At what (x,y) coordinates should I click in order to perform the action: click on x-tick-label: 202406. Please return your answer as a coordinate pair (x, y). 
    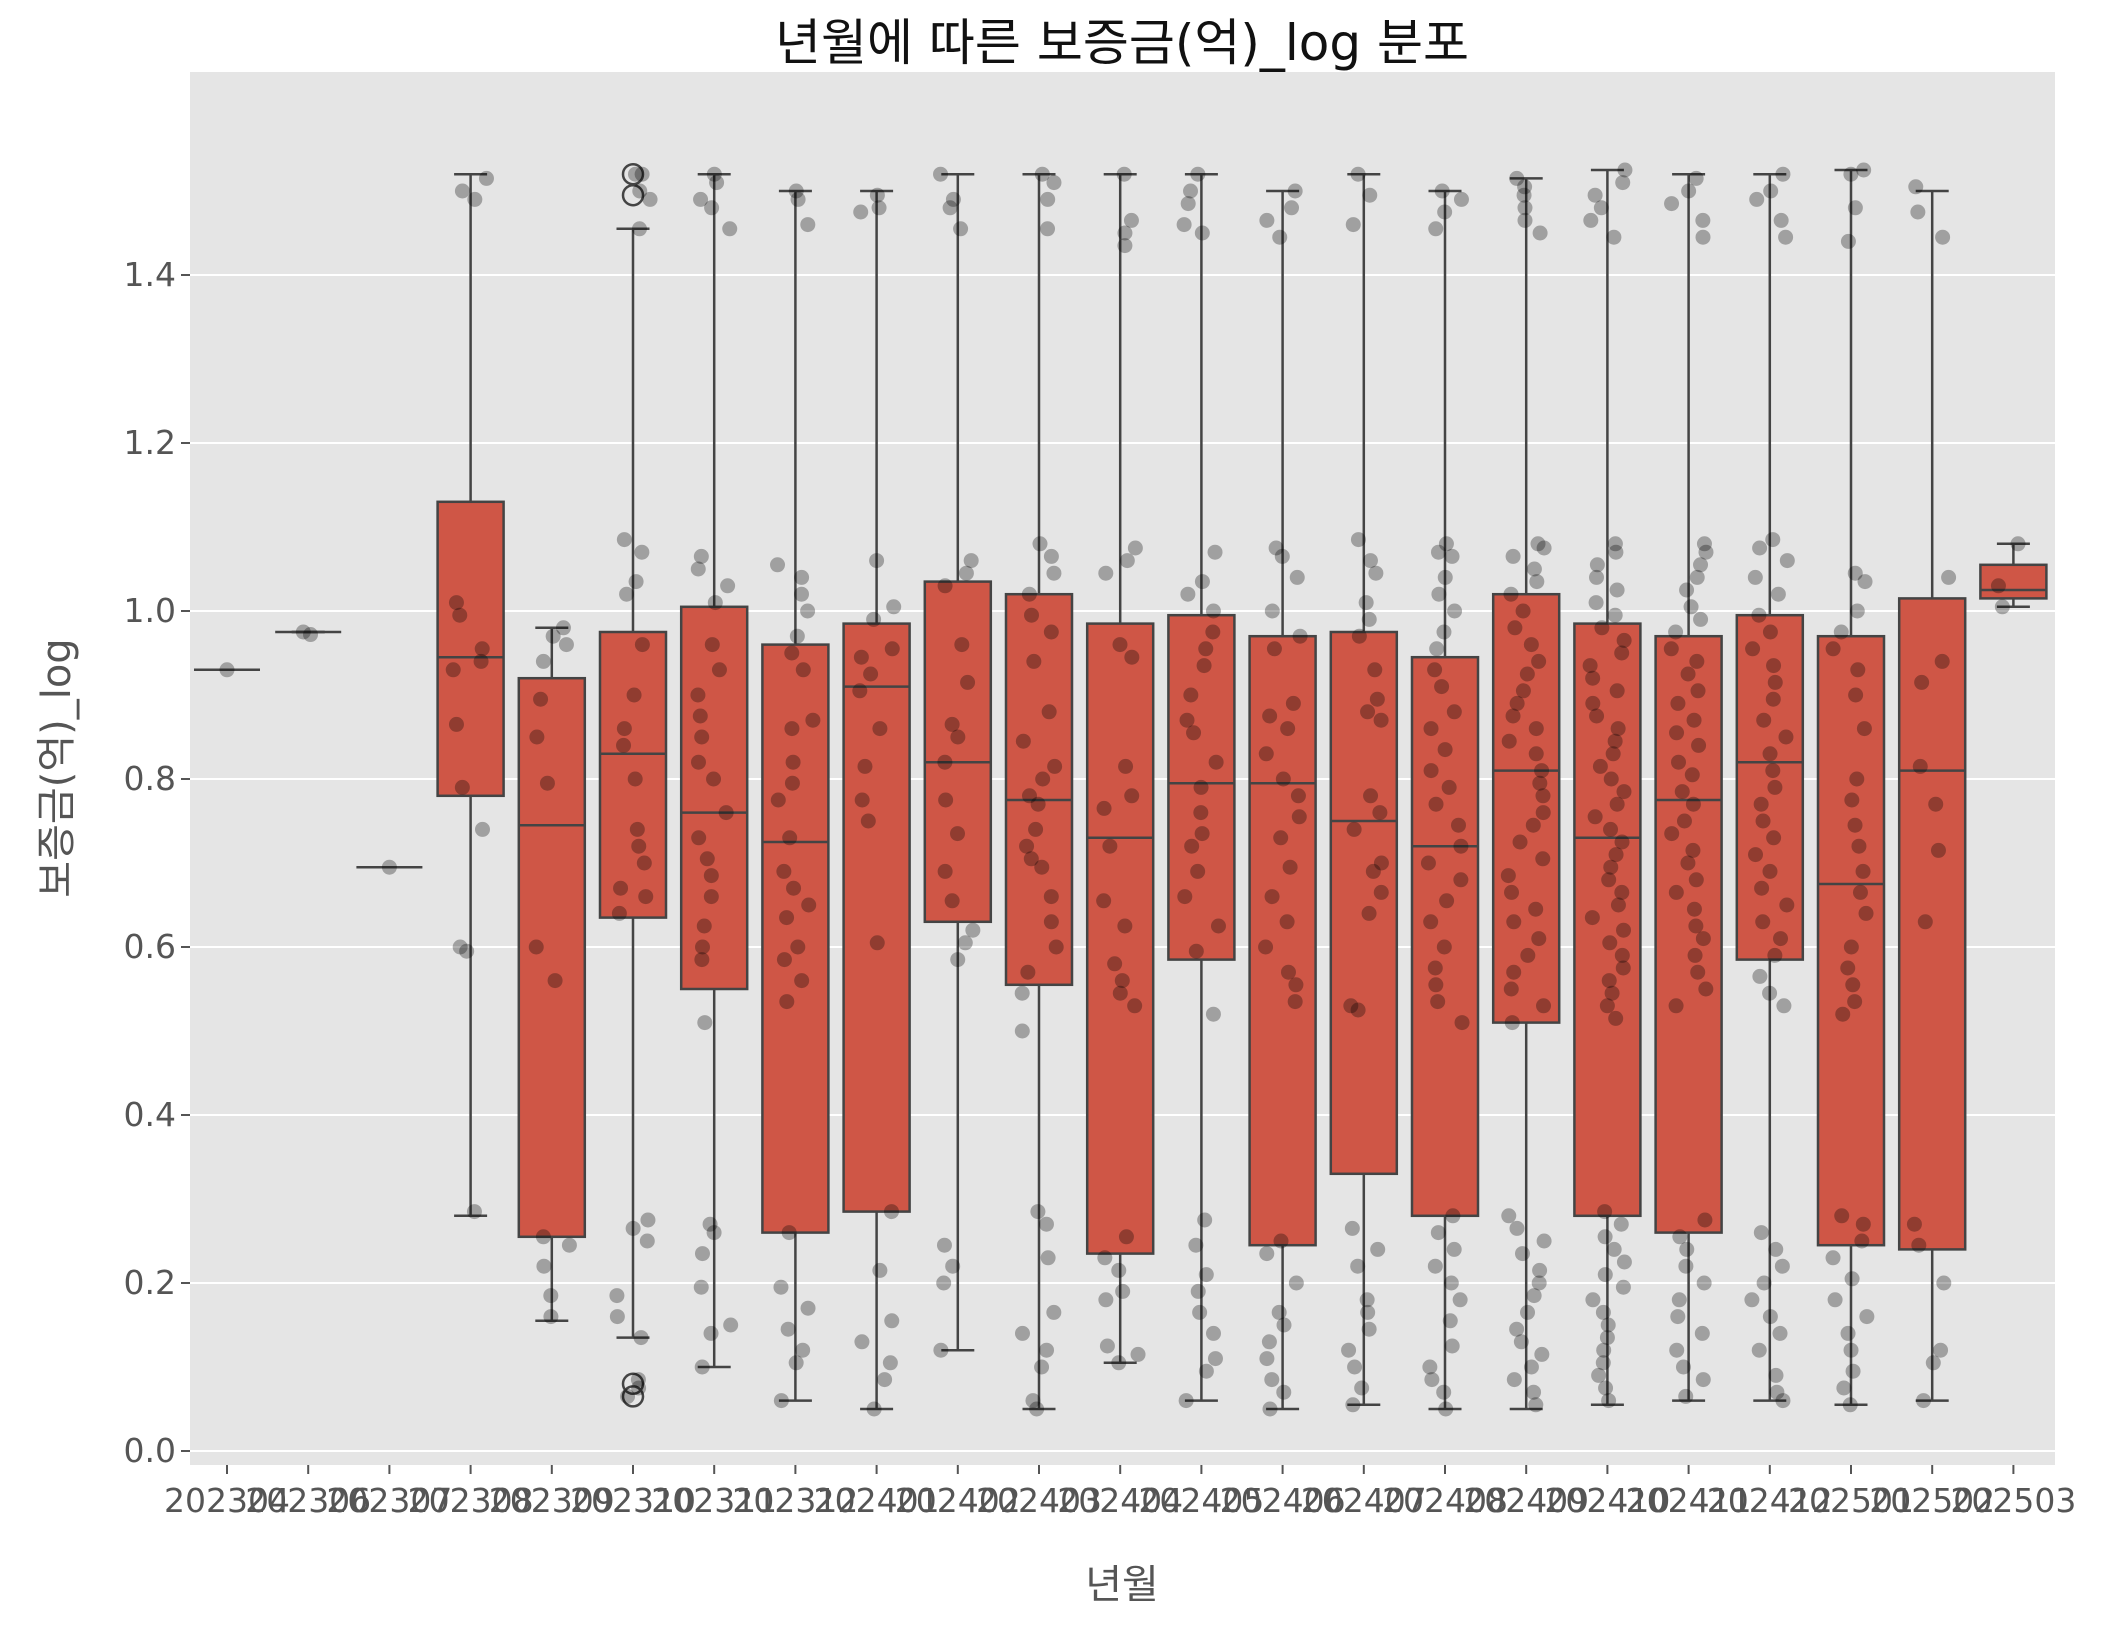
    Looking at the image, I should click on (1283, 1500).